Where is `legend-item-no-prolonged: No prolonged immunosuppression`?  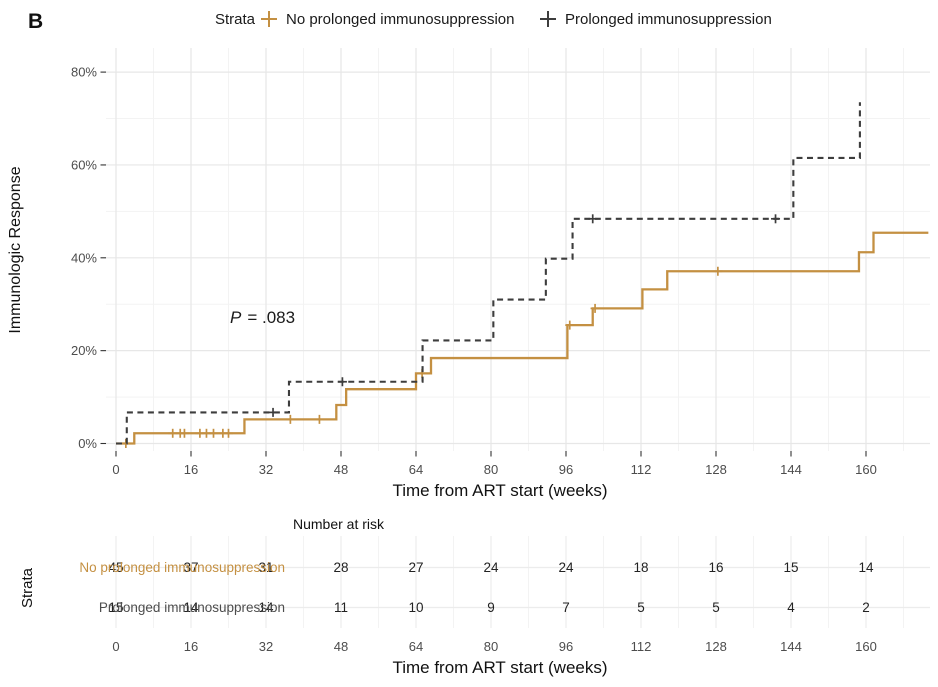 legend-item-no-prolonged: No prolonged immunosuppression is located at coordinates (387, 19).